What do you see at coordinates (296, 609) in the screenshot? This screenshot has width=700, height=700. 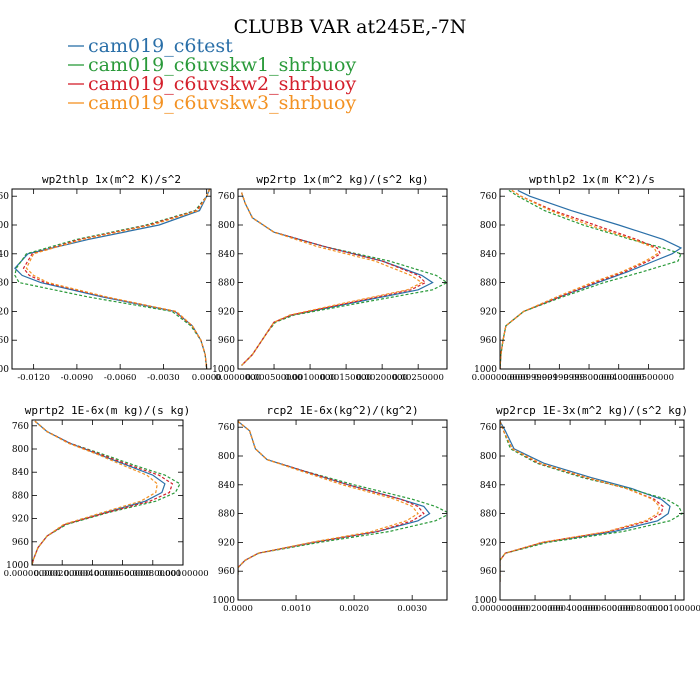 I see `x-tick-label: 0.0010` at bounding box center [296, 609].